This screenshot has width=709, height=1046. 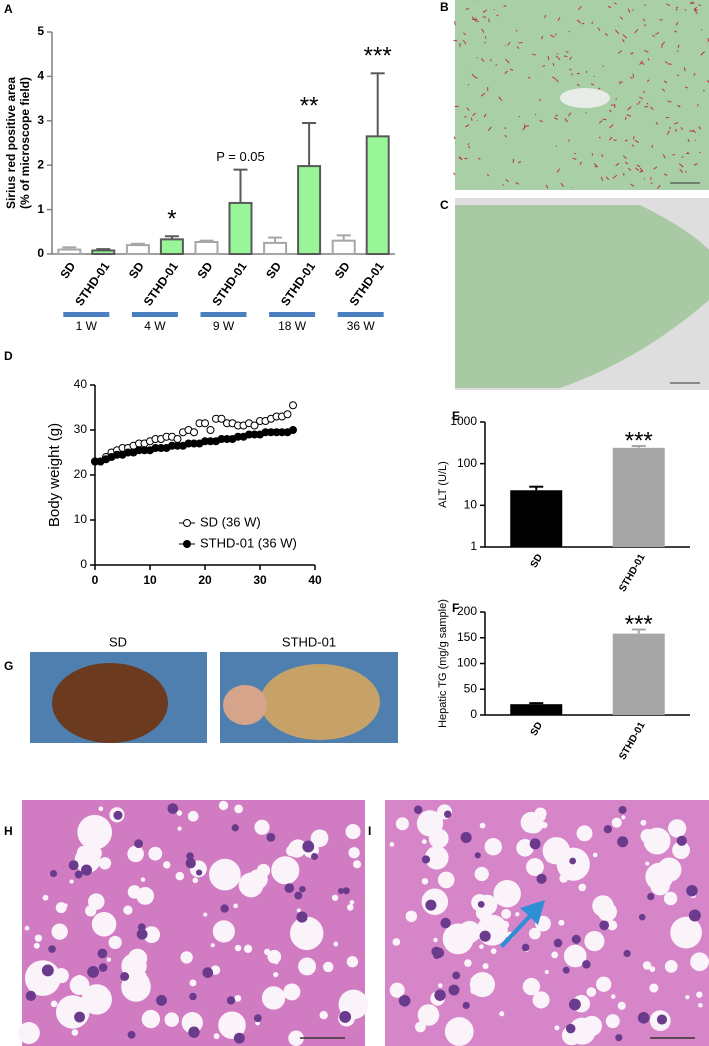 I want to click on y-tick-label: 50, so click(x=471, y=688).